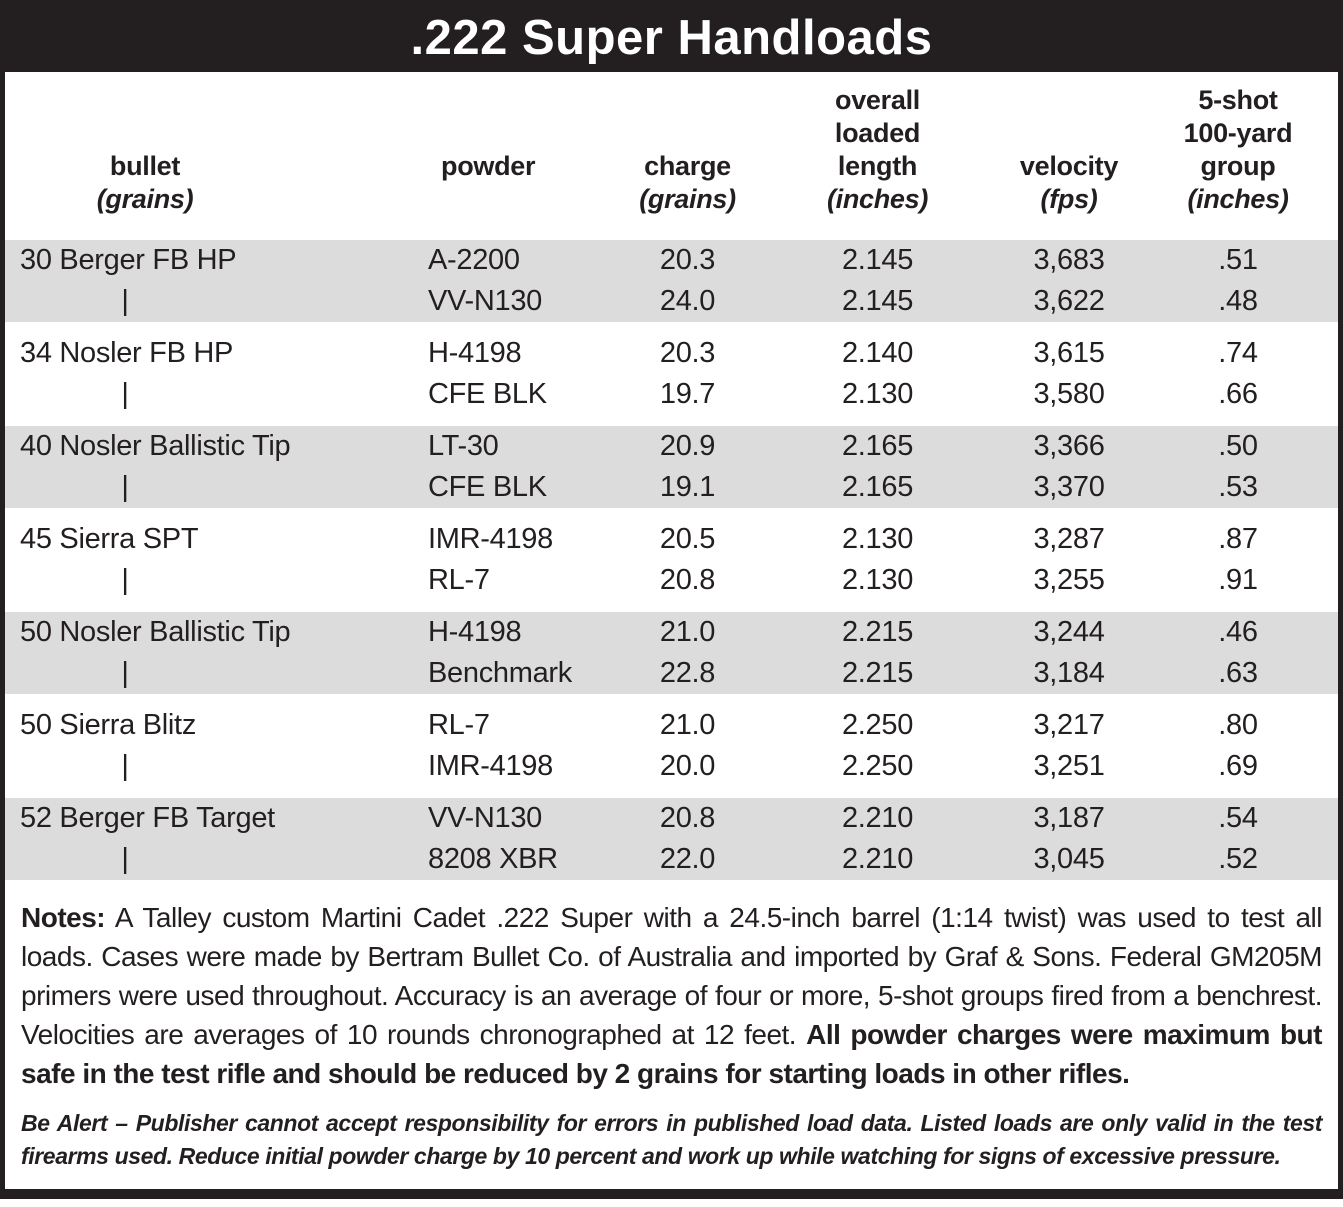 This screenshot has width=1343, height=1207. I want to click on charge-cell: 22.8, so click(687, 673).